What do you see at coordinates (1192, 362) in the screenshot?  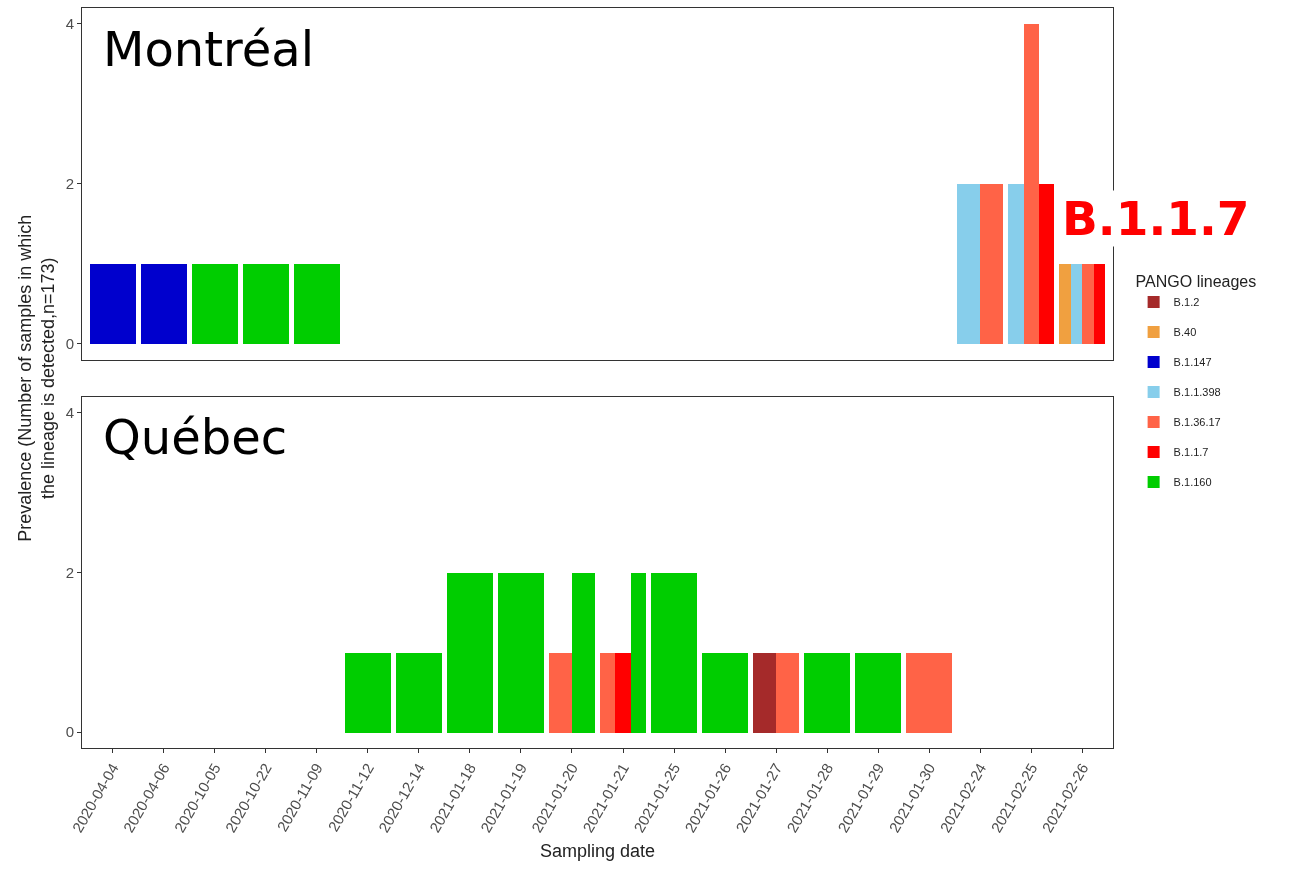 I see `legend-label: B.1.147` at bounding box center [1192, 362].